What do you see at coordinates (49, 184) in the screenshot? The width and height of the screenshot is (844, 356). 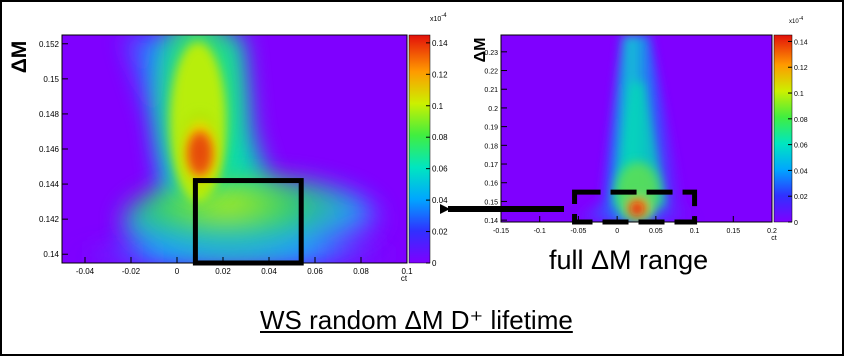 I see `y-tick-label: 0.144` at bounding box center [49, 184].